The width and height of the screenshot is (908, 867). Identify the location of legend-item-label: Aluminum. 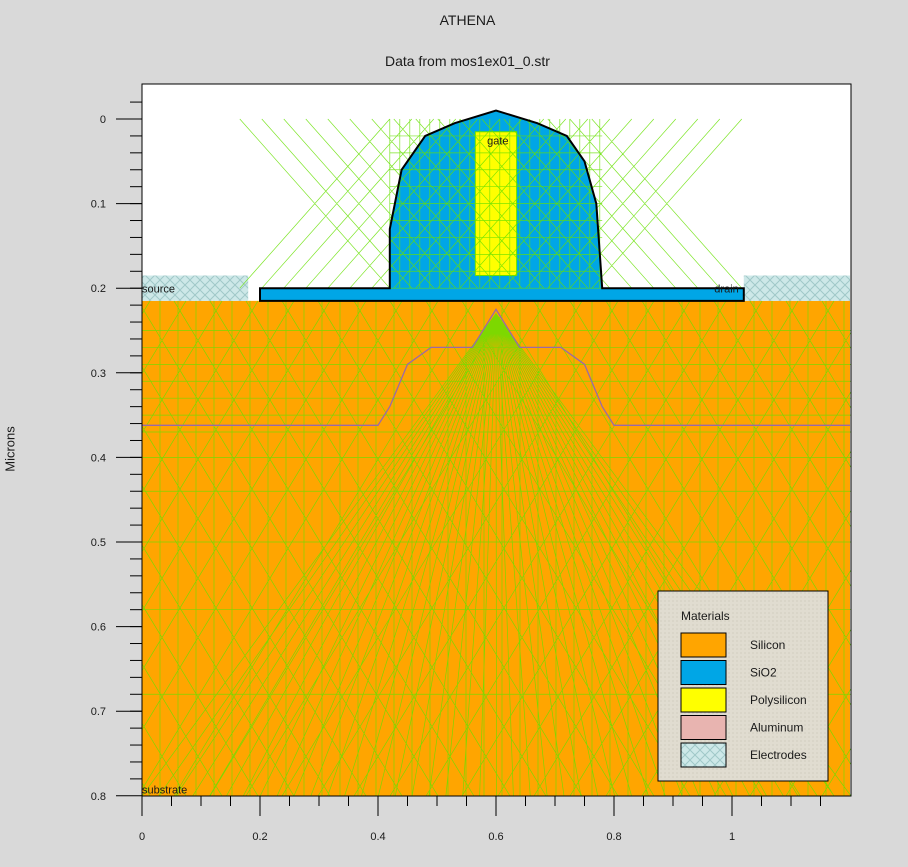
(776, 728).